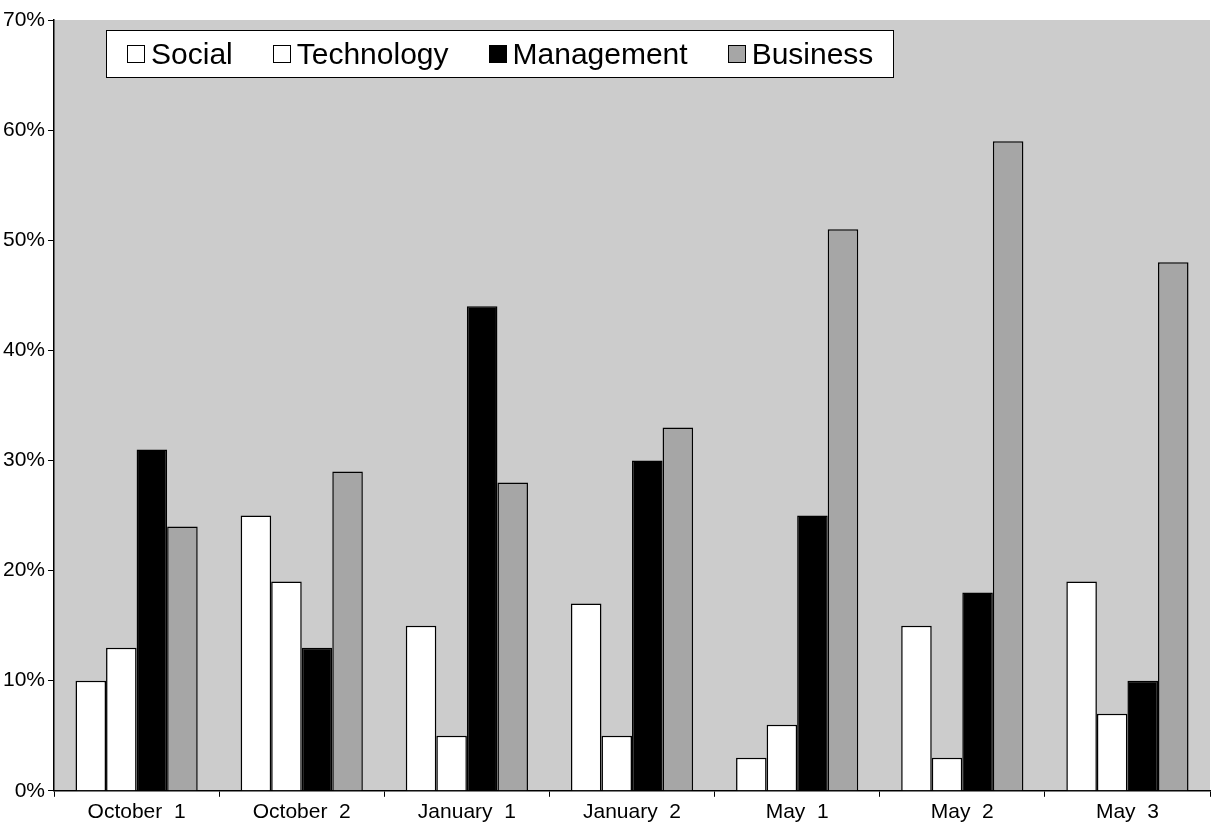 The width and height of the screenshot is (1212, 834). Describe the element at coordinates (24, 459) in the screenshot. I see `y-tick-label: 30%` at that location.